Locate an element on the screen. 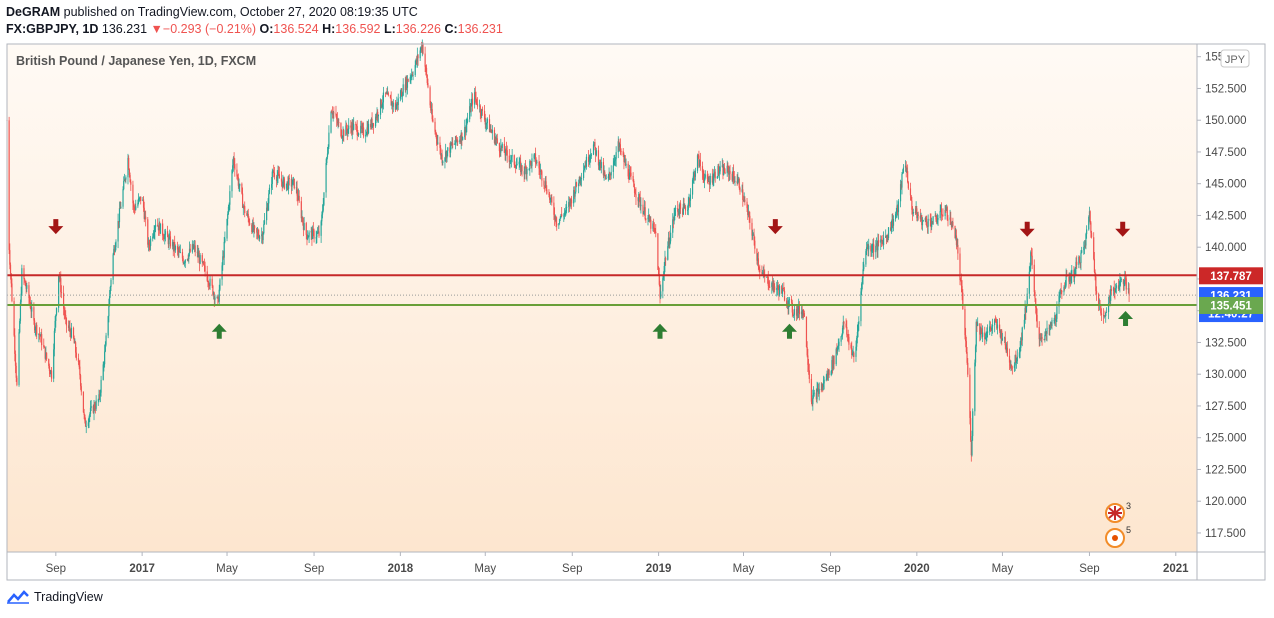 The height and width of the screenshot is (618, 1274). event-badge-uk: 3 is located at coordinates (1118, 512).